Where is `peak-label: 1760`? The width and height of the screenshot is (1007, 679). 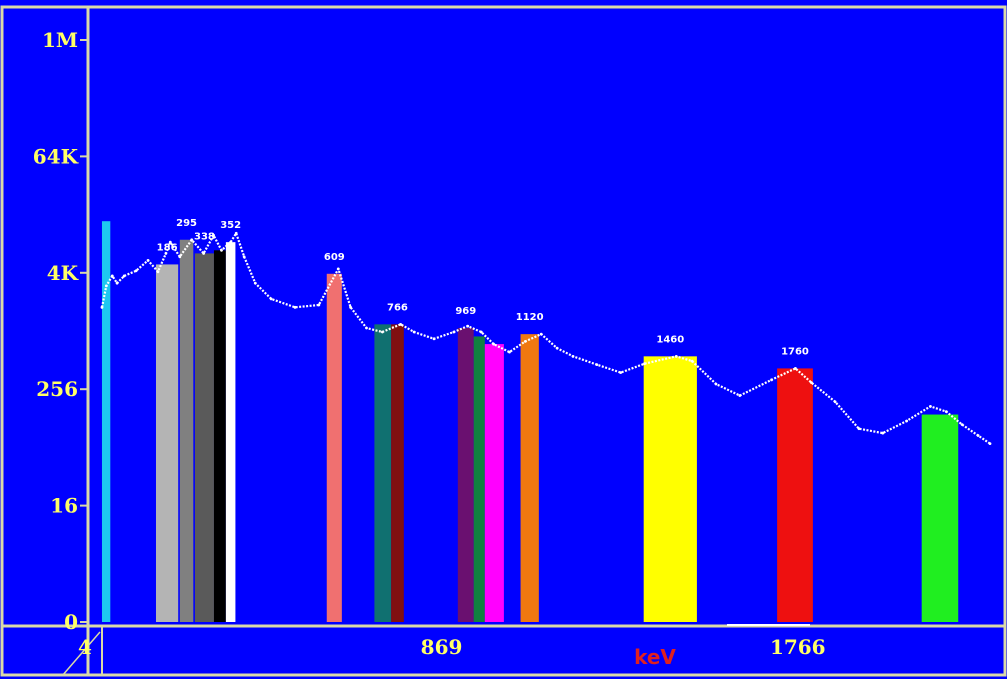 peak-label: 1760 is located at coordinates (795, 351).